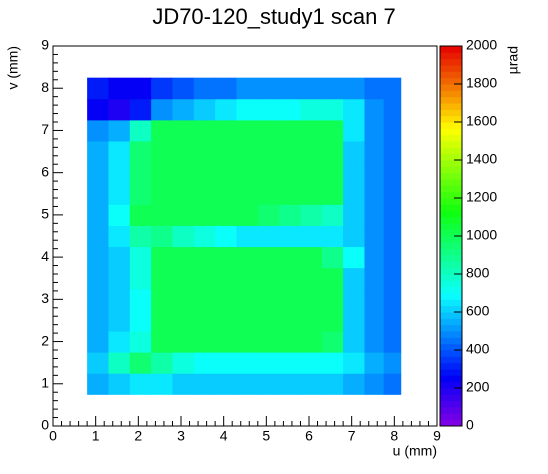 The image size is (548, 474). What do you see at coordinates (96, 436) in the screenshot?
I see `x-tick-label: 1` at bounding box center [96, 436].